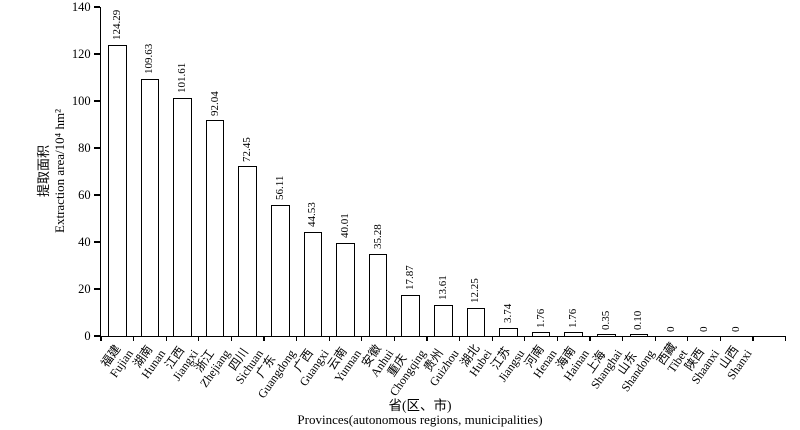  I want to click on bar-value-label: 13.61, so click(442, 288).